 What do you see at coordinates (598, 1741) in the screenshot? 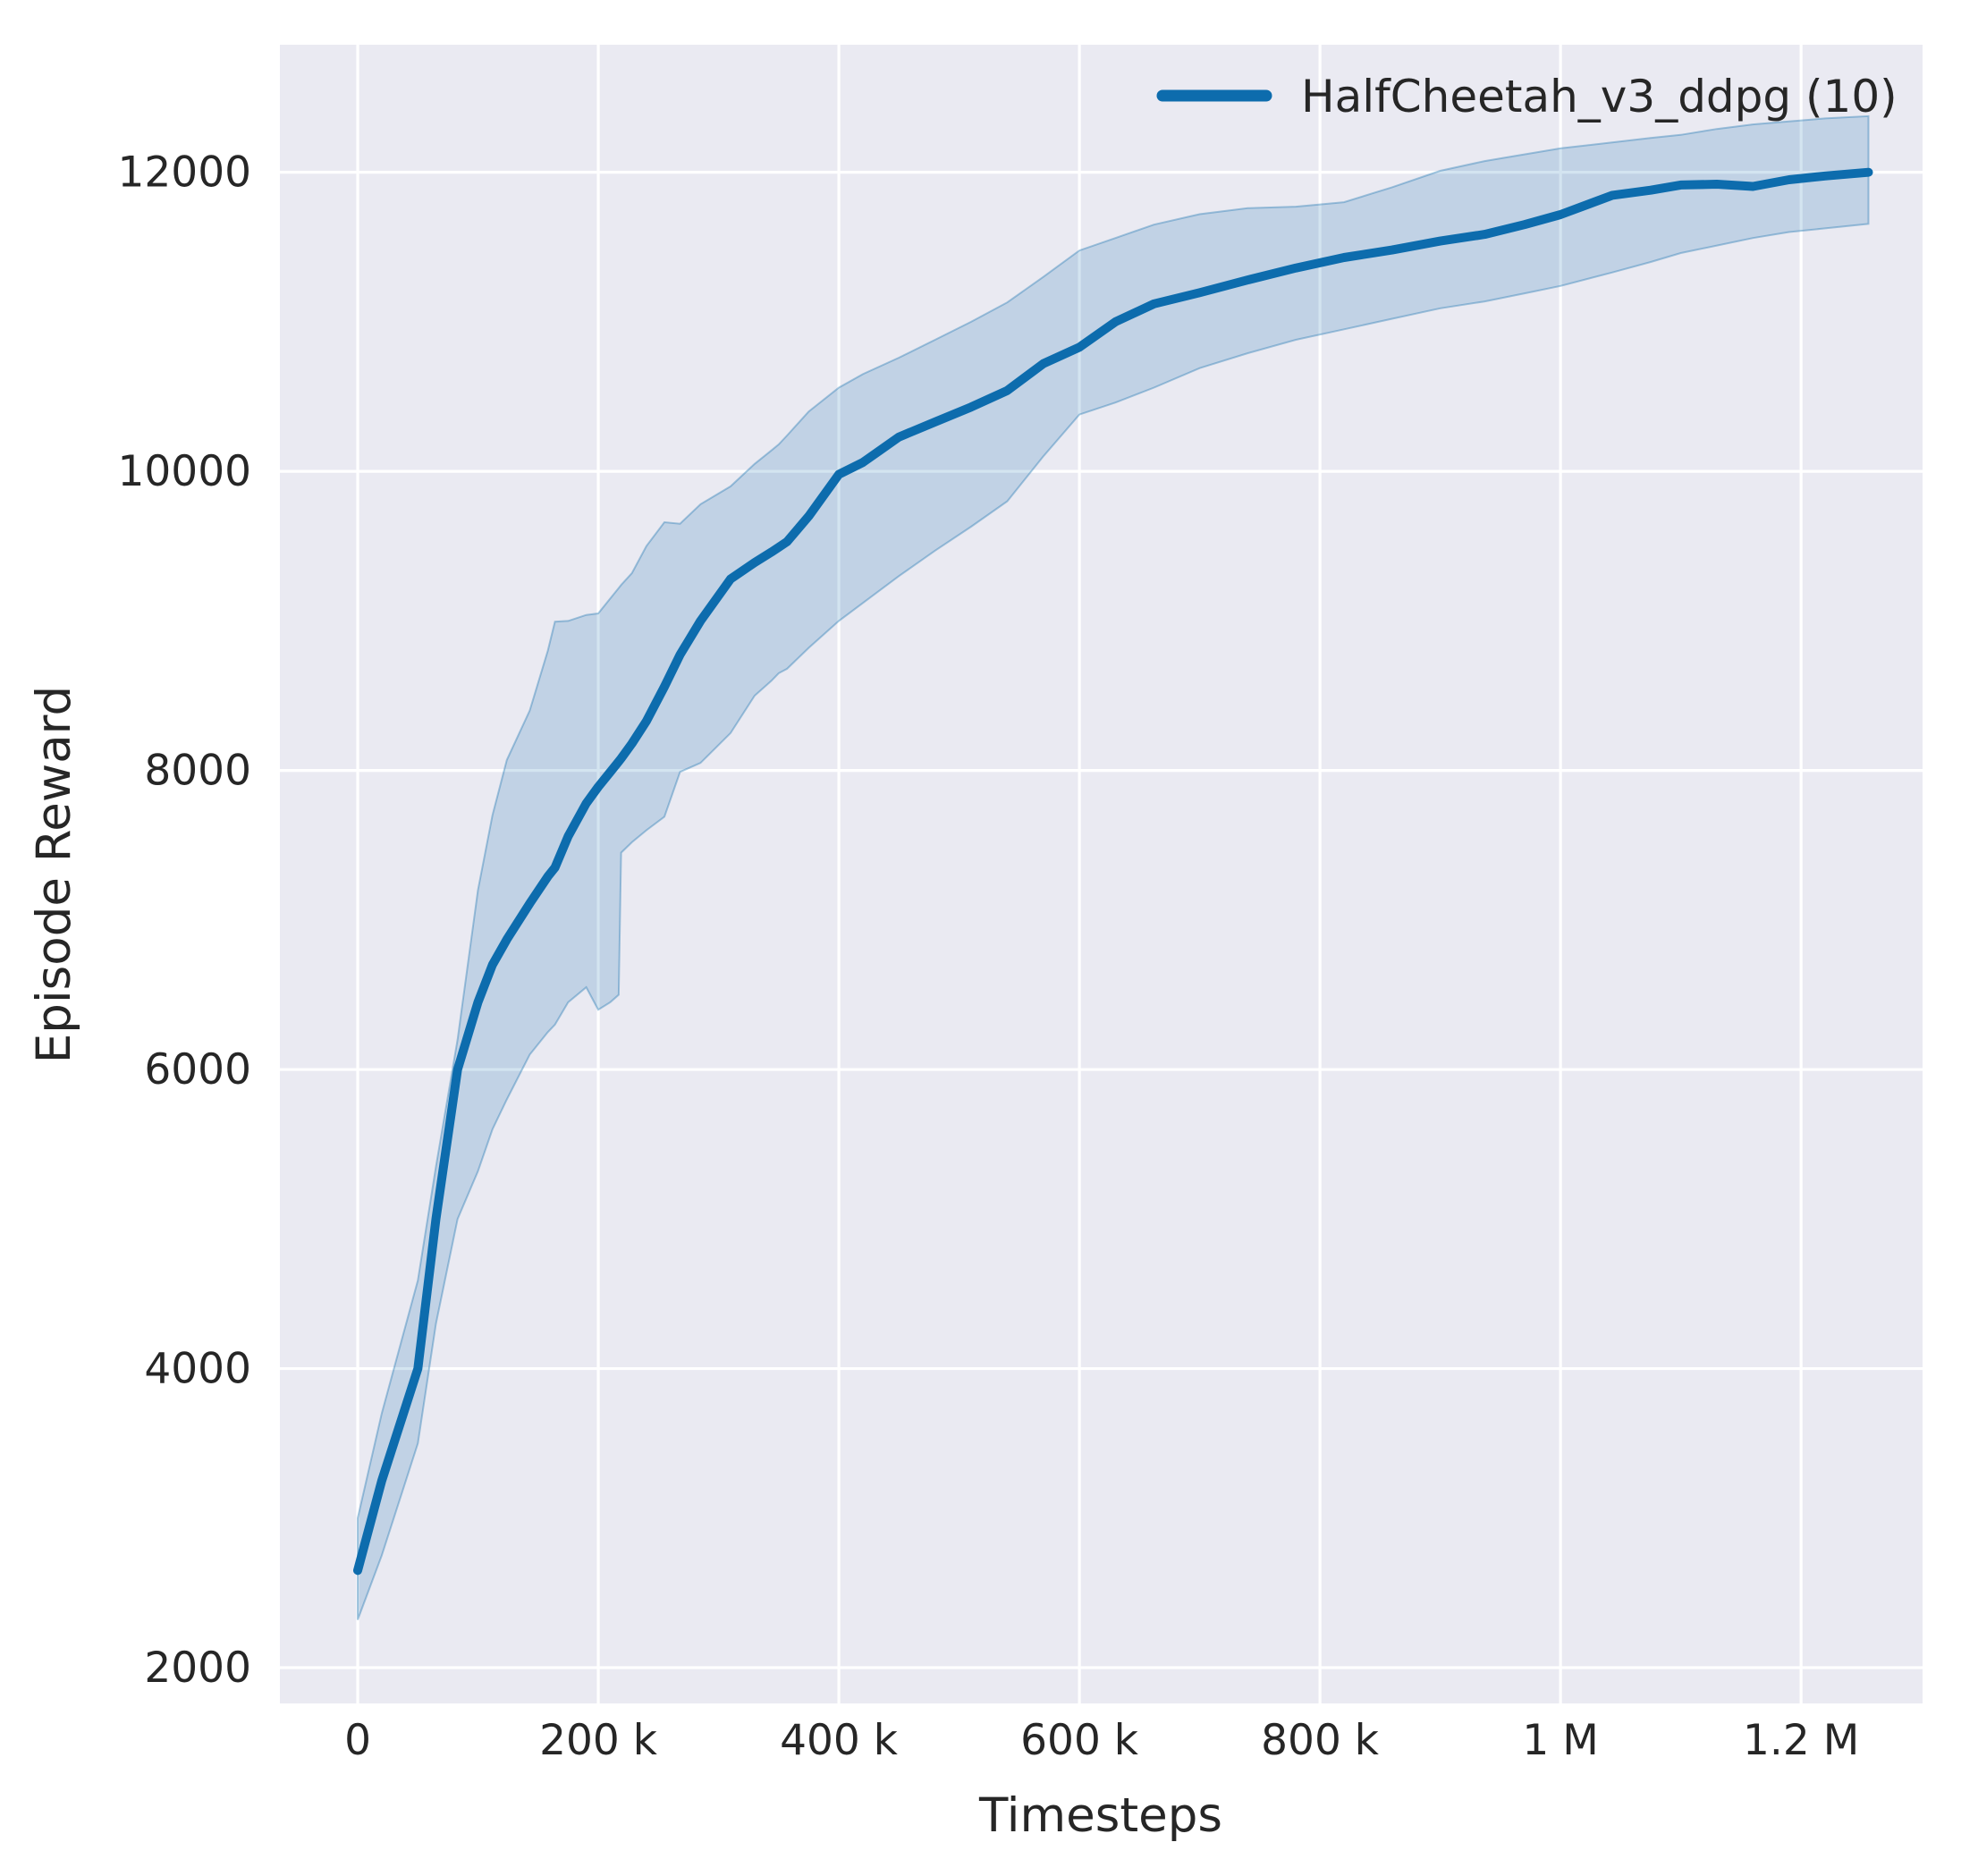
I see `x-tick-label: 200 k` at bounding box center [598, 1741].